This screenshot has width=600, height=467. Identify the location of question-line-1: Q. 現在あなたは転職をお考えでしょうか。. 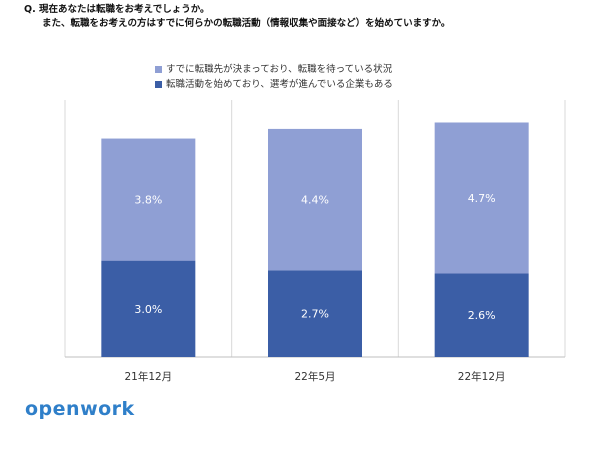
(117, 9).